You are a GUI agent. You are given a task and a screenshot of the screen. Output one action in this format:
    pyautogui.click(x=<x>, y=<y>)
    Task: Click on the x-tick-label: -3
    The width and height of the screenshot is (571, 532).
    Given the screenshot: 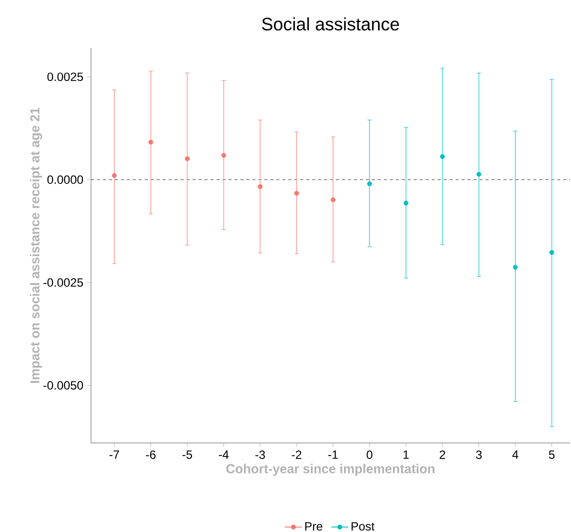 What is the action you would take?
    pyautogui.click(x=260, y=454)
    